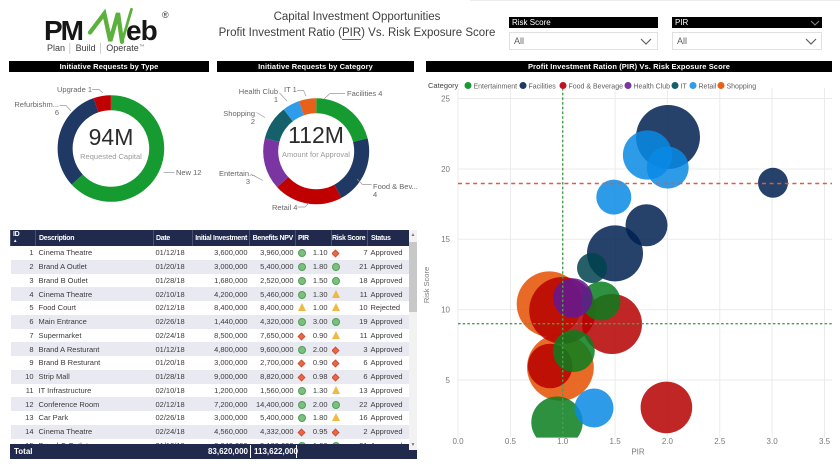 The image size is (840, 467). Describe the element at coordinates (684, 87) in the screenshot. I see `svg-text: IT` at that location.